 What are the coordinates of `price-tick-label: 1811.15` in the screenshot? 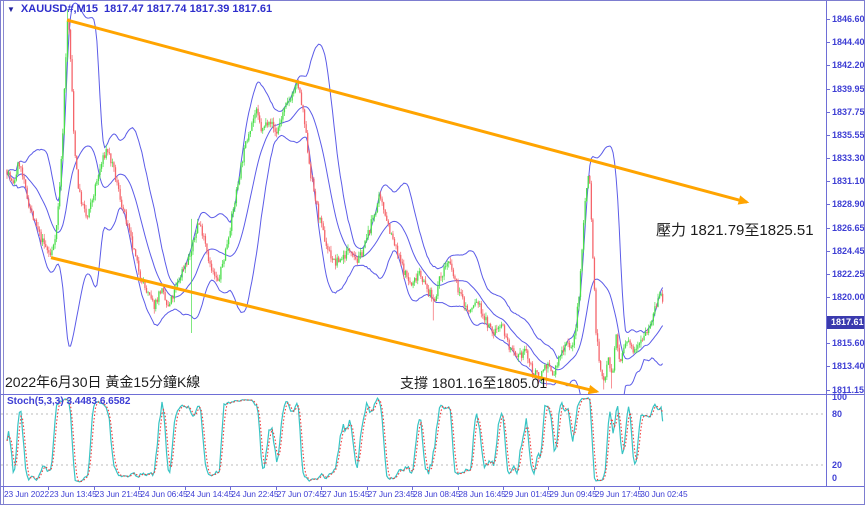 It's located at (848, 390).